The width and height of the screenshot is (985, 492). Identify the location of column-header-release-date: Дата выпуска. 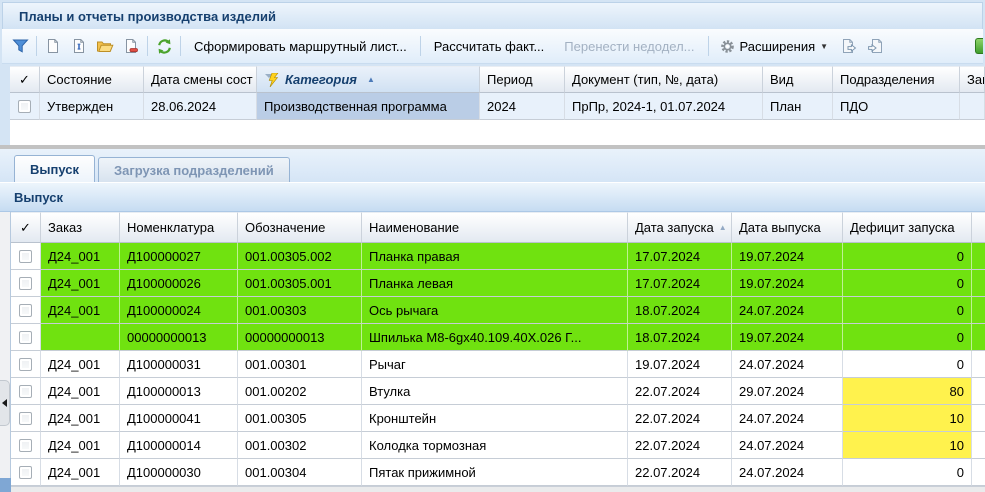
(787, 227).